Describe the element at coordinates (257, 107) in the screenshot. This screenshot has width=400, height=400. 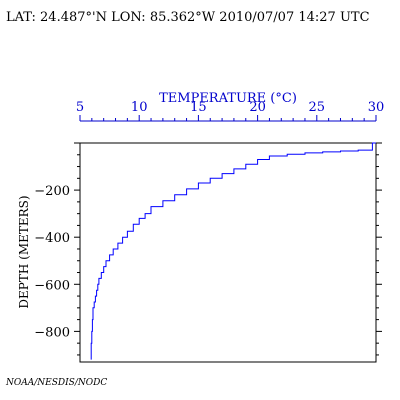
I see `x-tick-label: 20` at that location.